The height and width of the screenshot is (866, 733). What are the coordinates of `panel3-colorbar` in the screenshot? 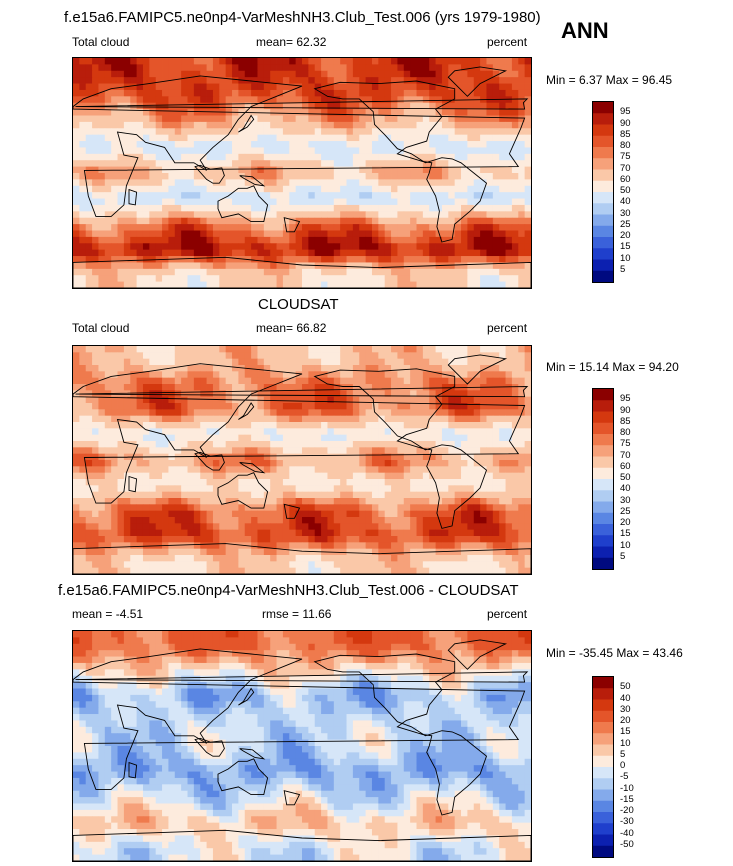 It's located at (603, 767).